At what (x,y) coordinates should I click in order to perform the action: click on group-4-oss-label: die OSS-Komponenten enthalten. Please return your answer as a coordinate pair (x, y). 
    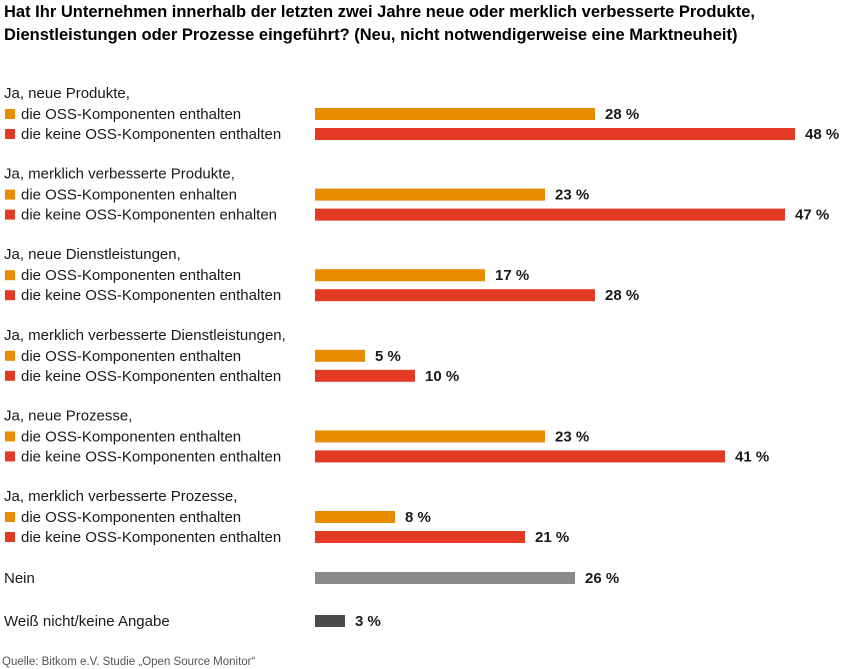
    Looking at the image, I should click on (131, 356).